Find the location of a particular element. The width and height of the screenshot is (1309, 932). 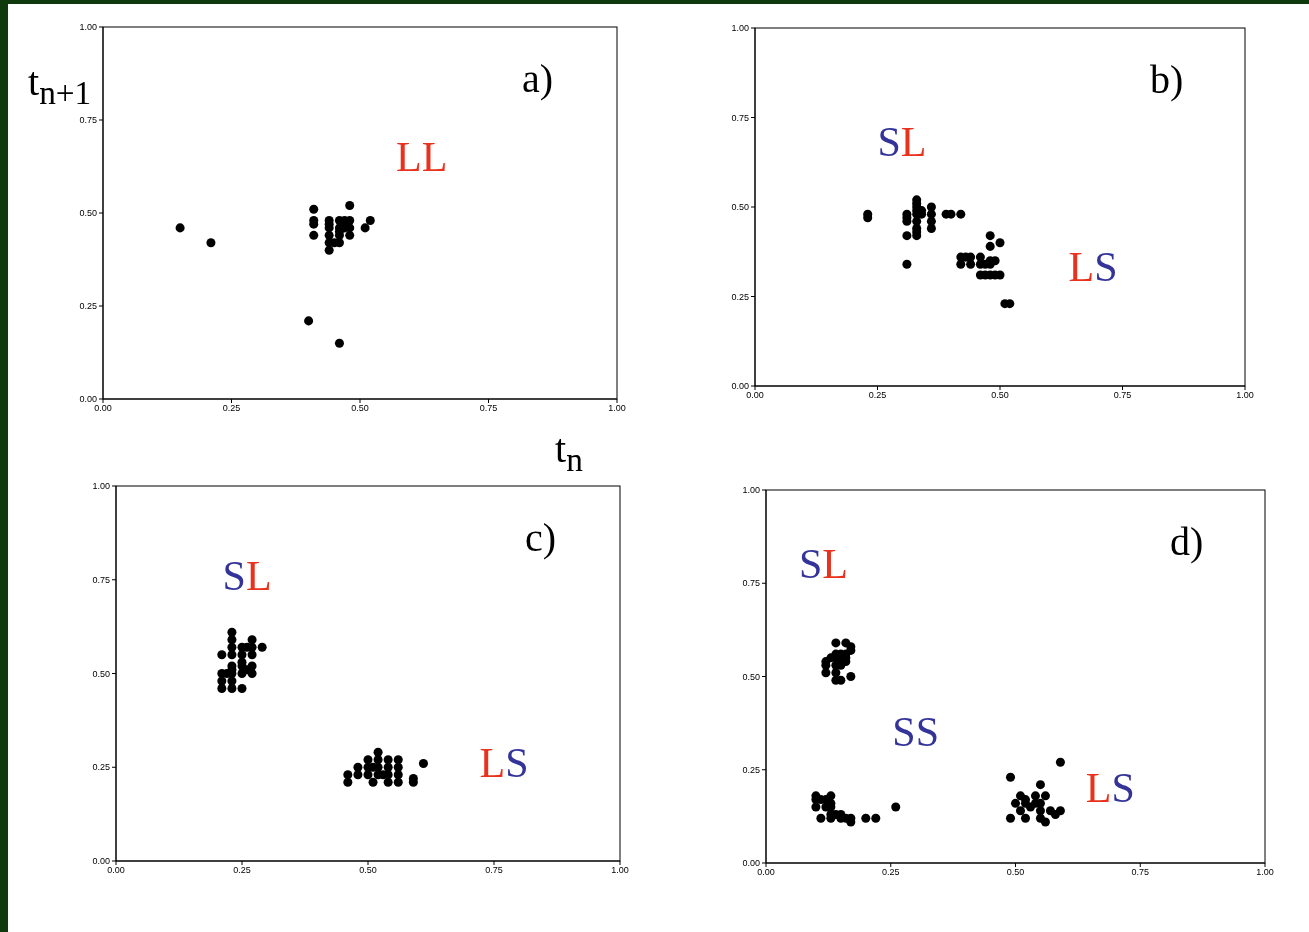

y-axis-title: t$_{n+1}$ is located at coordinates (60, 85).